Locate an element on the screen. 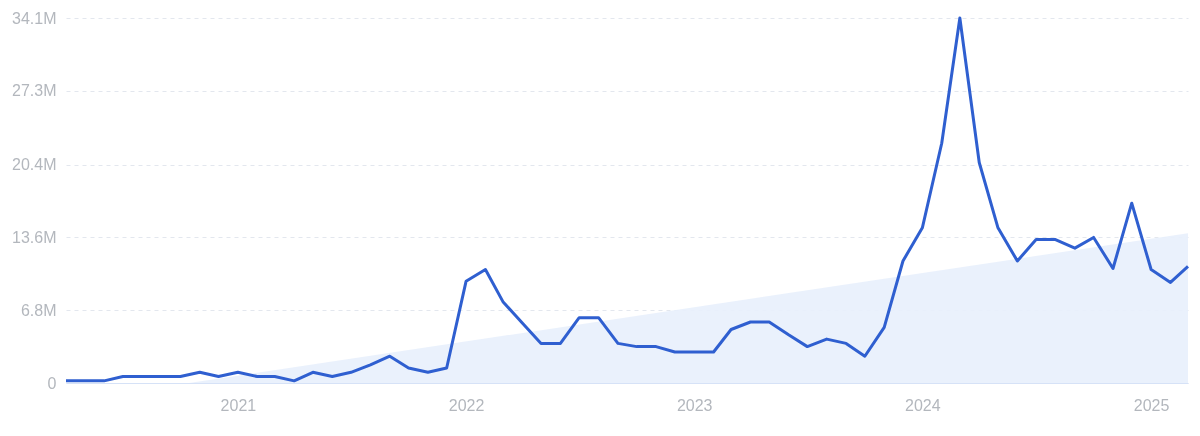 Image resolution: width=1200 pixels, height=436 pixels. x-tick-label: 2022 is located at coordinates (466, 405).